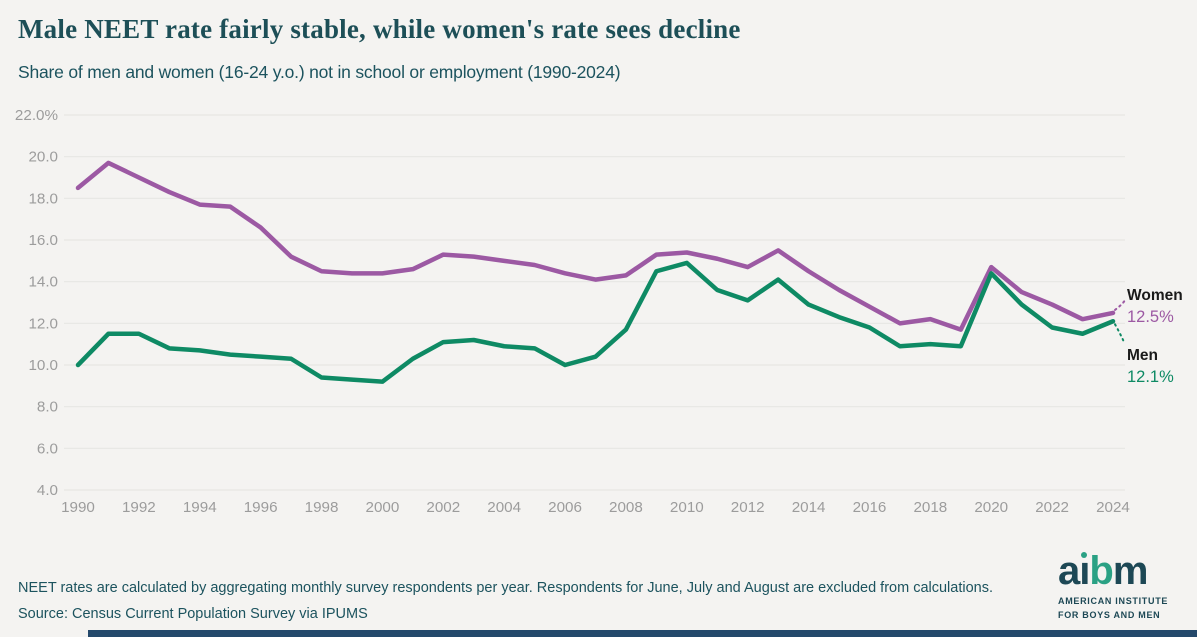 The image size is (1197, 637). Describe the element at coordinates (322, 507) in the screenshot. I see `x-tick-label: 1998` at that location.